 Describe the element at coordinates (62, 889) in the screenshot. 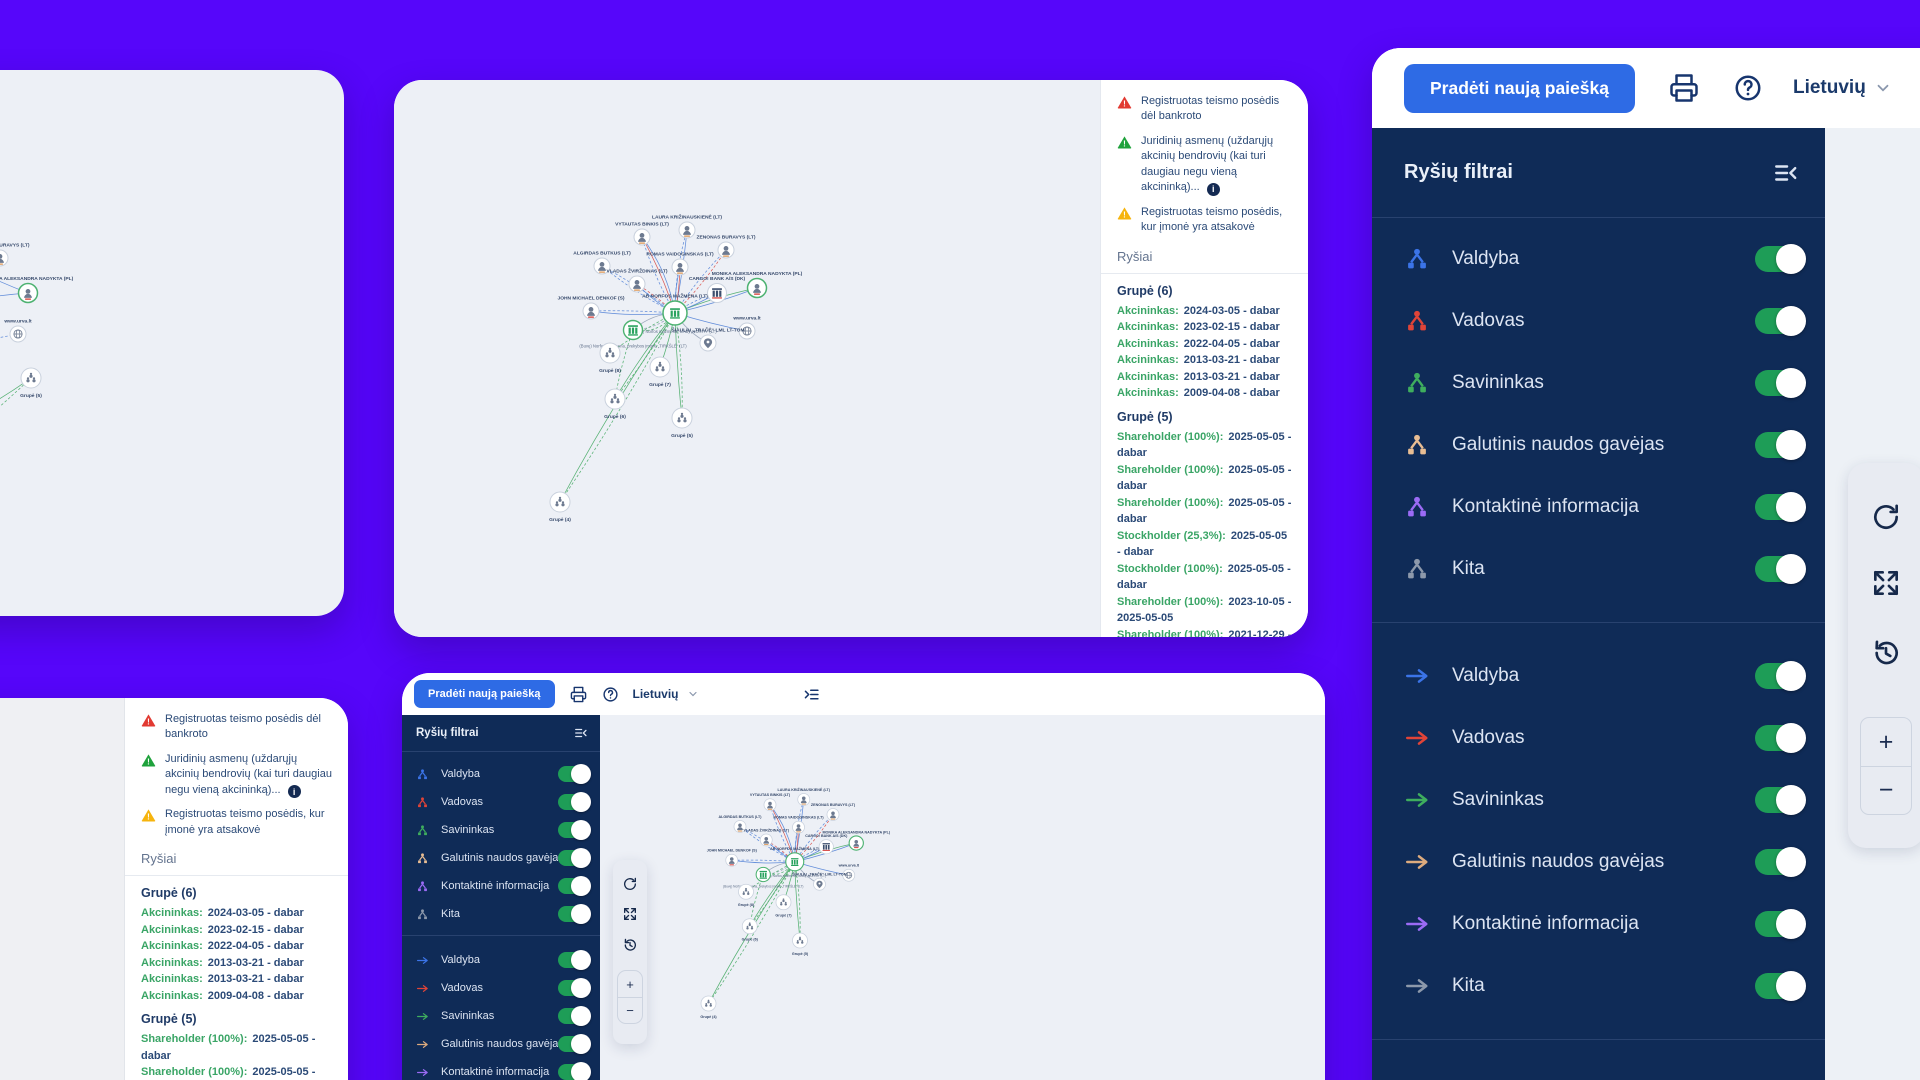

I see `graph-canvas-empty` at that location.